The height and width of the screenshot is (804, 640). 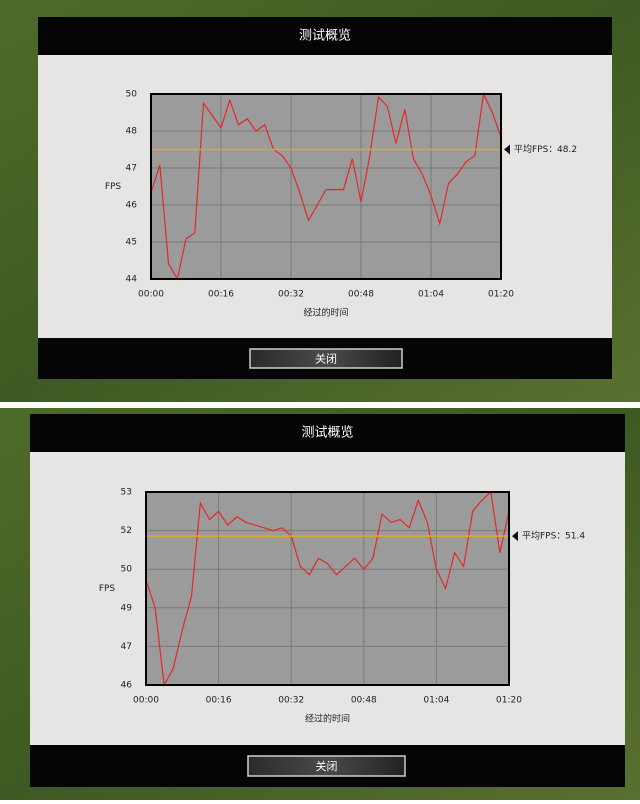 What do you see at coordinates (132, 280) in the screenshot?
I see `y-tick-label: 44` at bounding box center [132, 280].